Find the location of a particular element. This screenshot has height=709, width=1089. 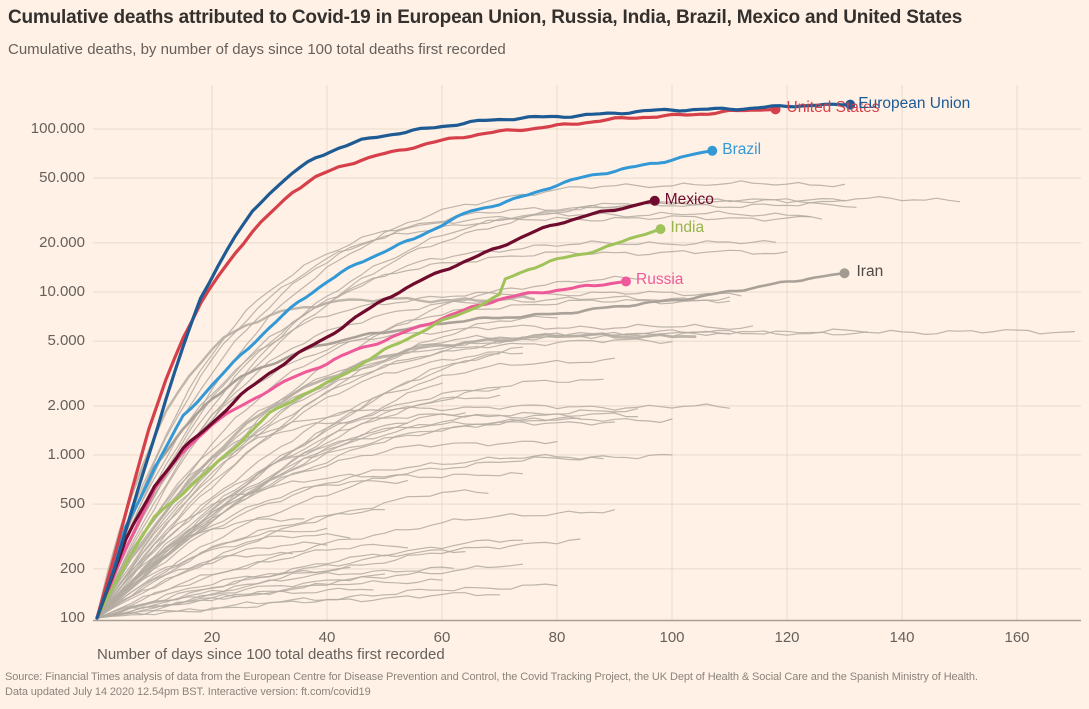

y-tick-label: 10.000 is located at coordinates (62, 291).